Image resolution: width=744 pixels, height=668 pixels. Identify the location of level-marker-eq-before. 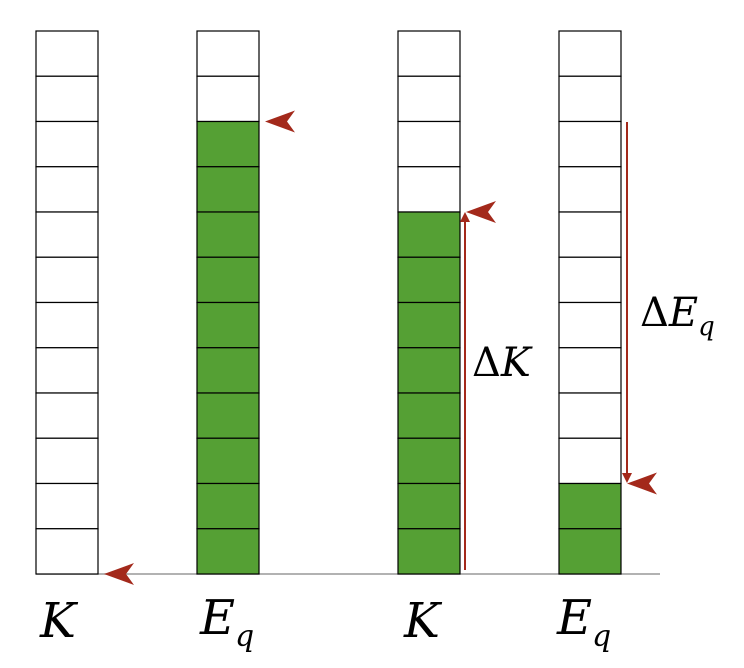
(280, 121).